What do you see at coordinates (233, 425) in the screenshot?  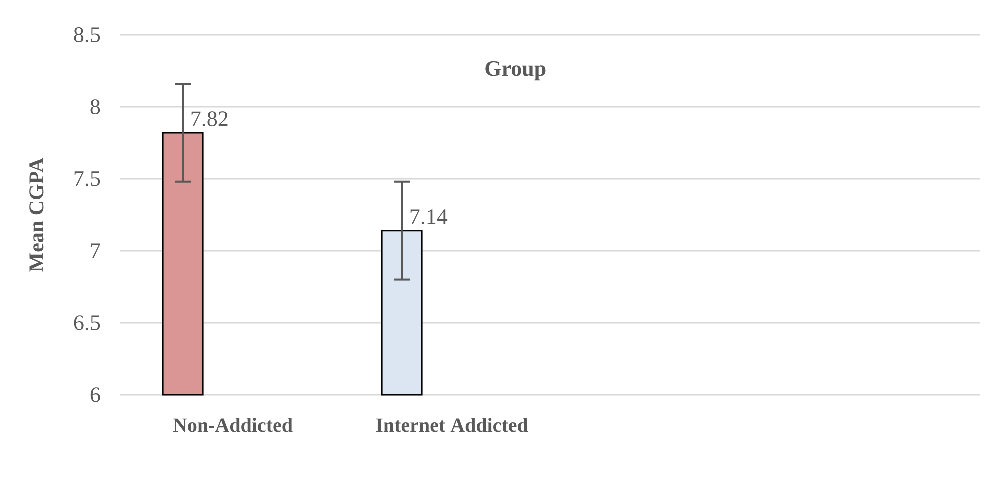 I see `x-tick-label: Non-Addicted` at bounding box center [233, 425].